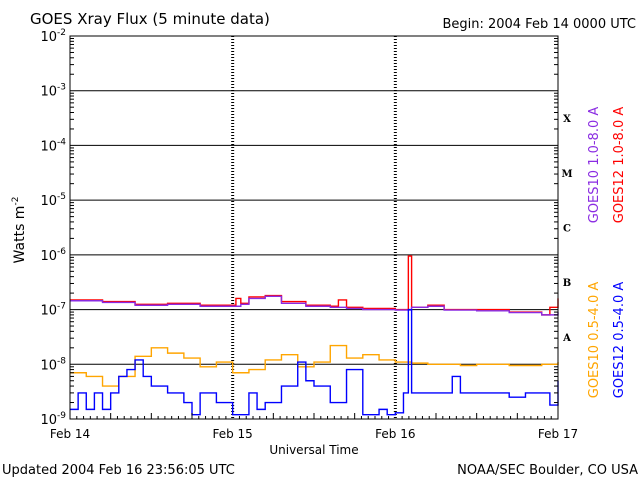 This screenshot has height=480, width=640. What do you see at coordinates (566, 174) in the screenshot?
I see `flare-class-label: M` at bounding box center [566, 174].